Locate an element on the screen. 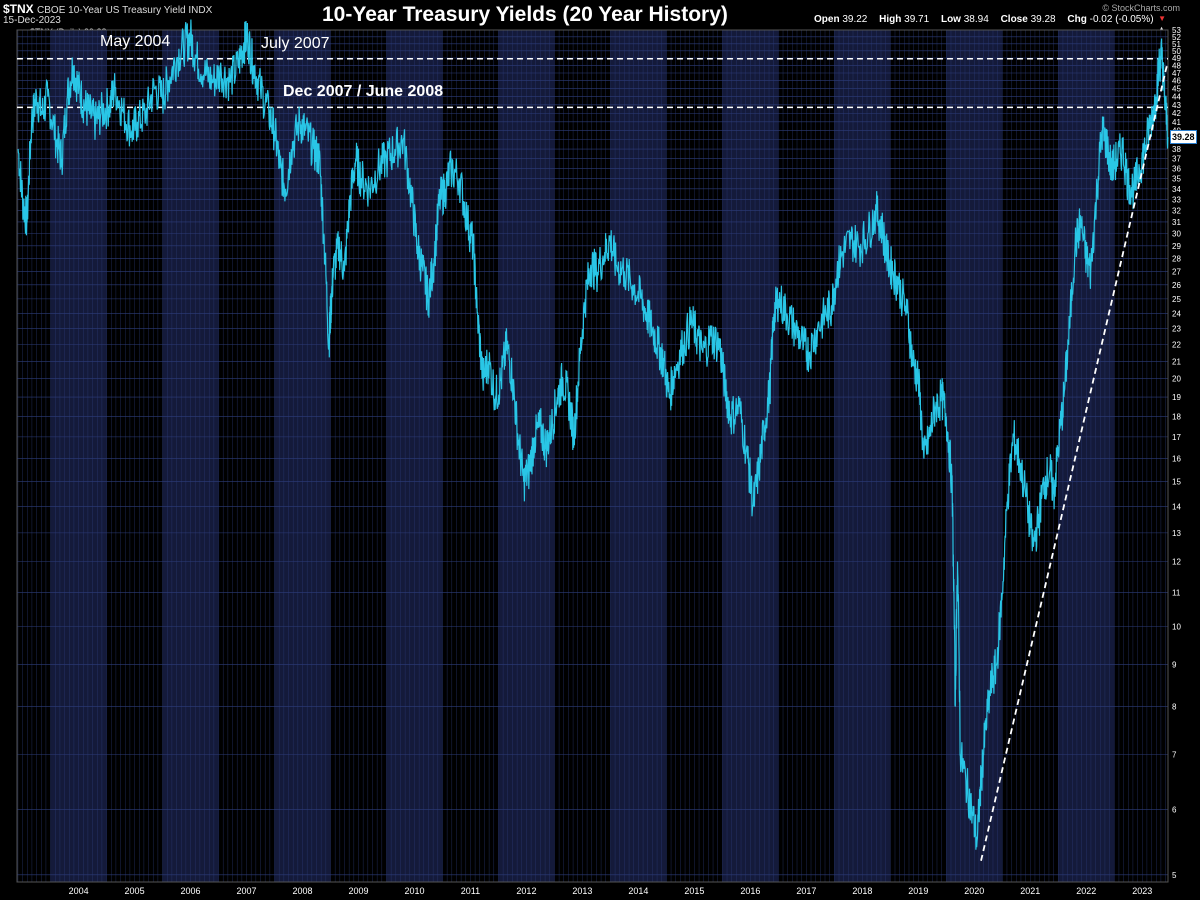  y-tick-label: 19 is located at coordinates (1176, 397).